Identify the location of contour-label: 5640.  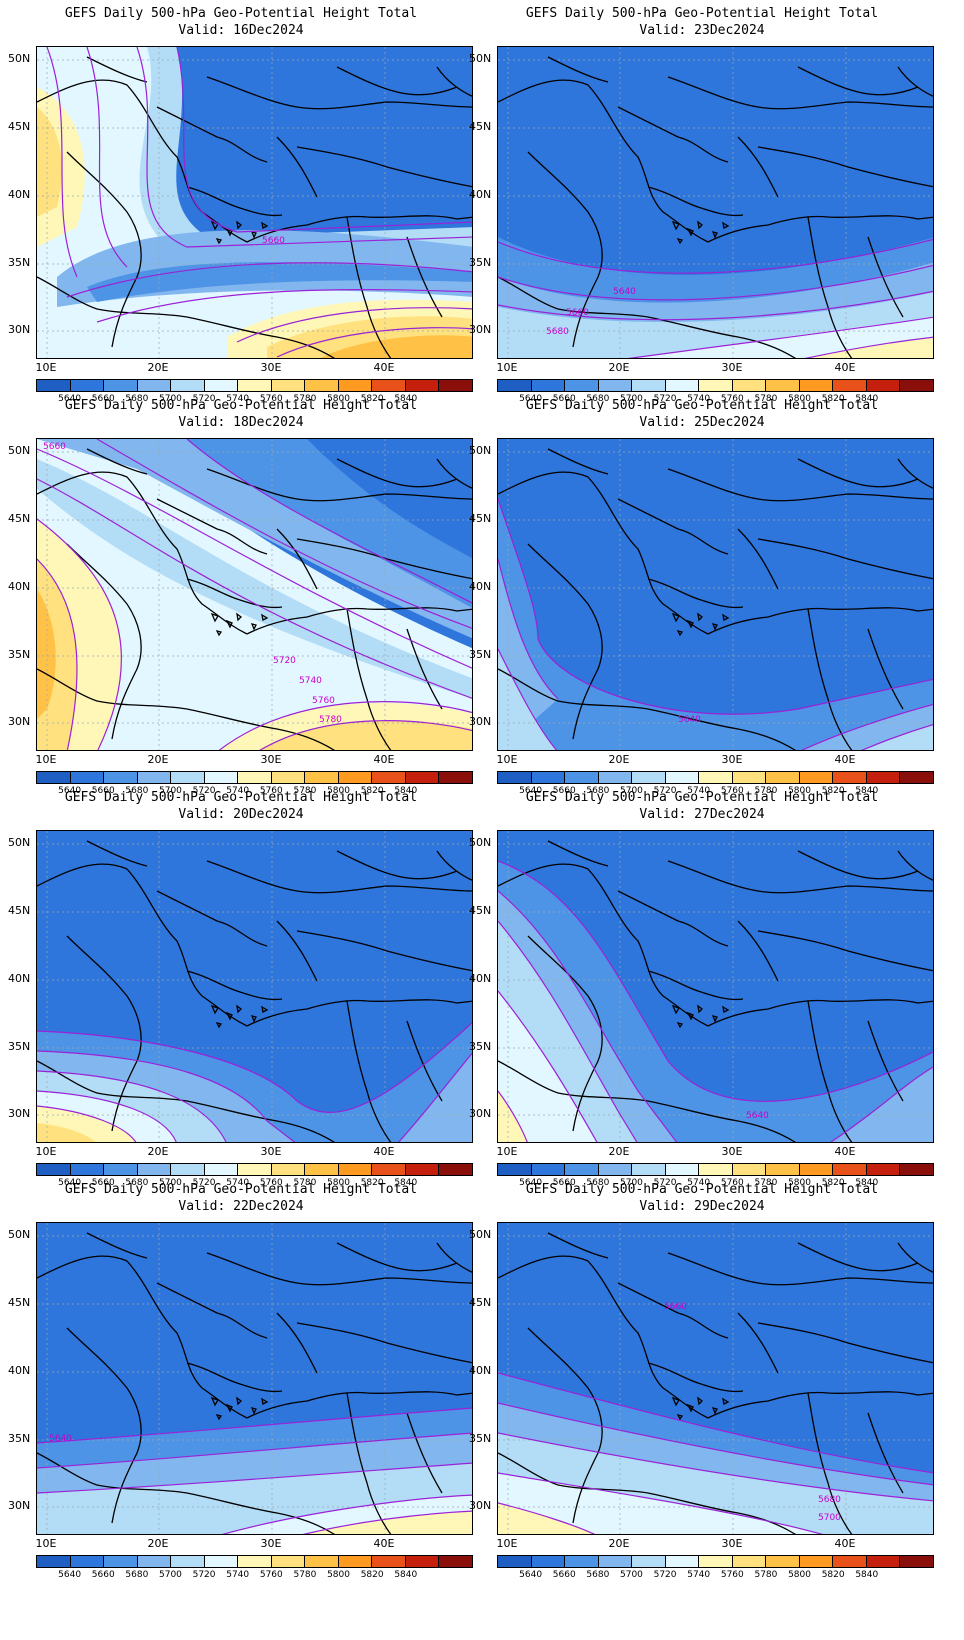
(689, 720).